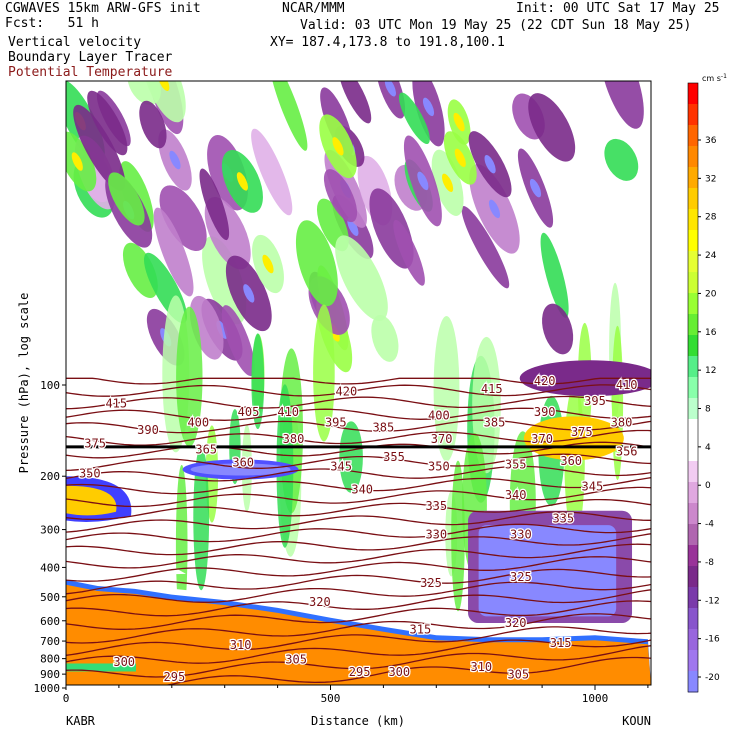 This screenshot has height=740, width=740. Describe the element at coordinates (47, 688) in the screenshot. I see `y-tick-label: 1000` at that location.